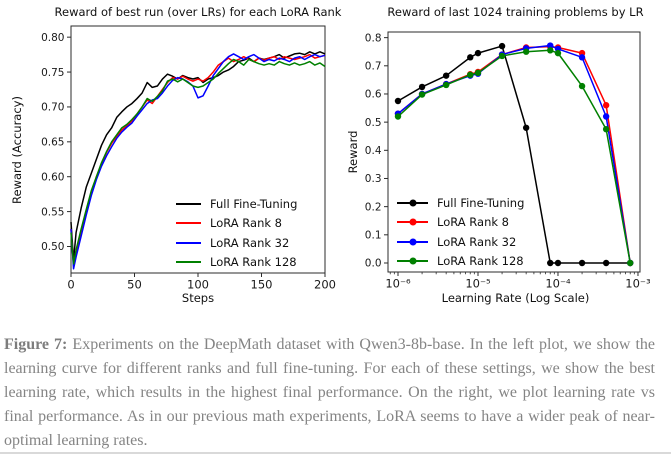 Image resolution: width=671 pixels, height=455 pixels. Describe the element at coordinates (52, 212) in the screenshot. I see `y-tick-label: 0.55` at that location.